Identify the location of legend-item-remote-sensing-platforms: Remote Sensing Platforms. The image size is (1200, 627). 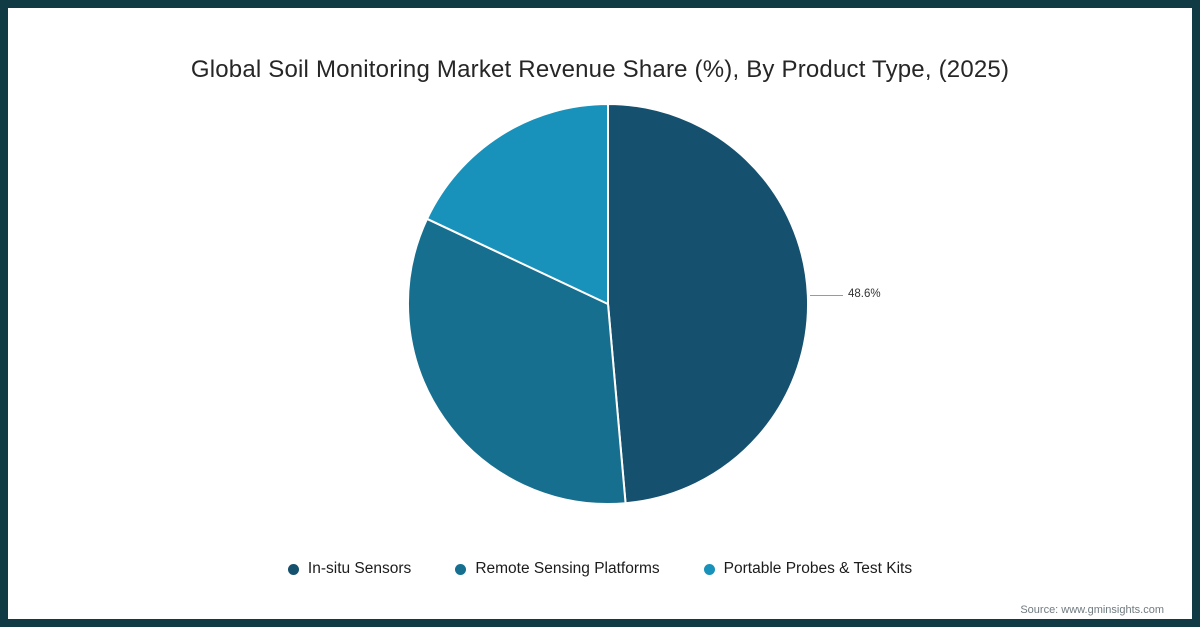
(557, 569).